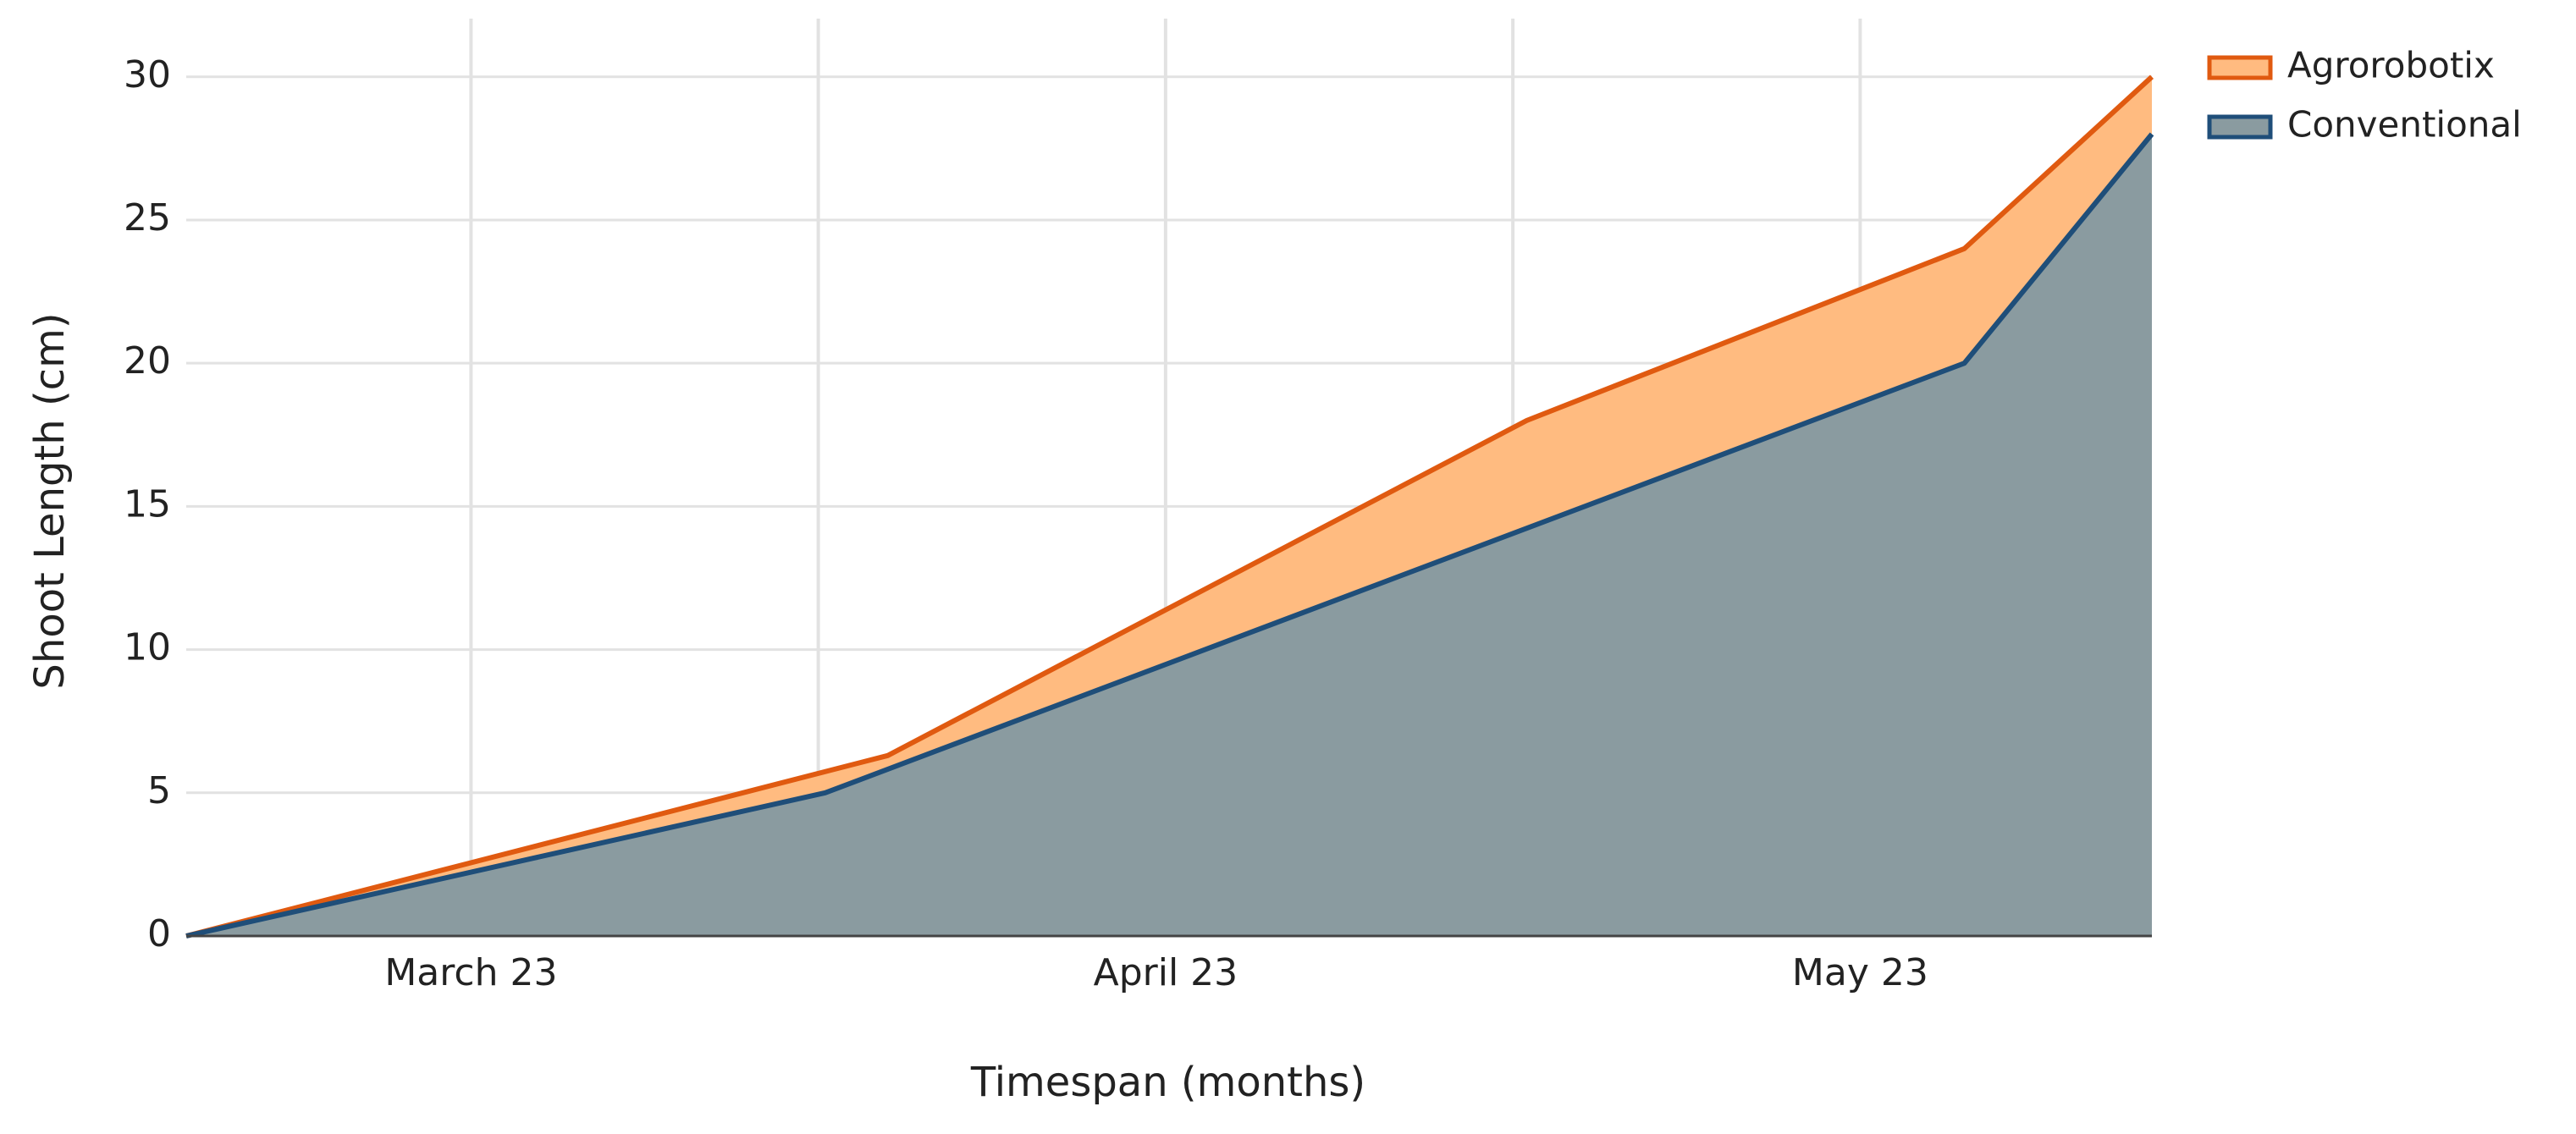 The width and height of the screenshot is (2576, 1134). Describe the element at coordinates (1860, 973) in the screenshot. I see `x-tick-label: May 23` at that location.